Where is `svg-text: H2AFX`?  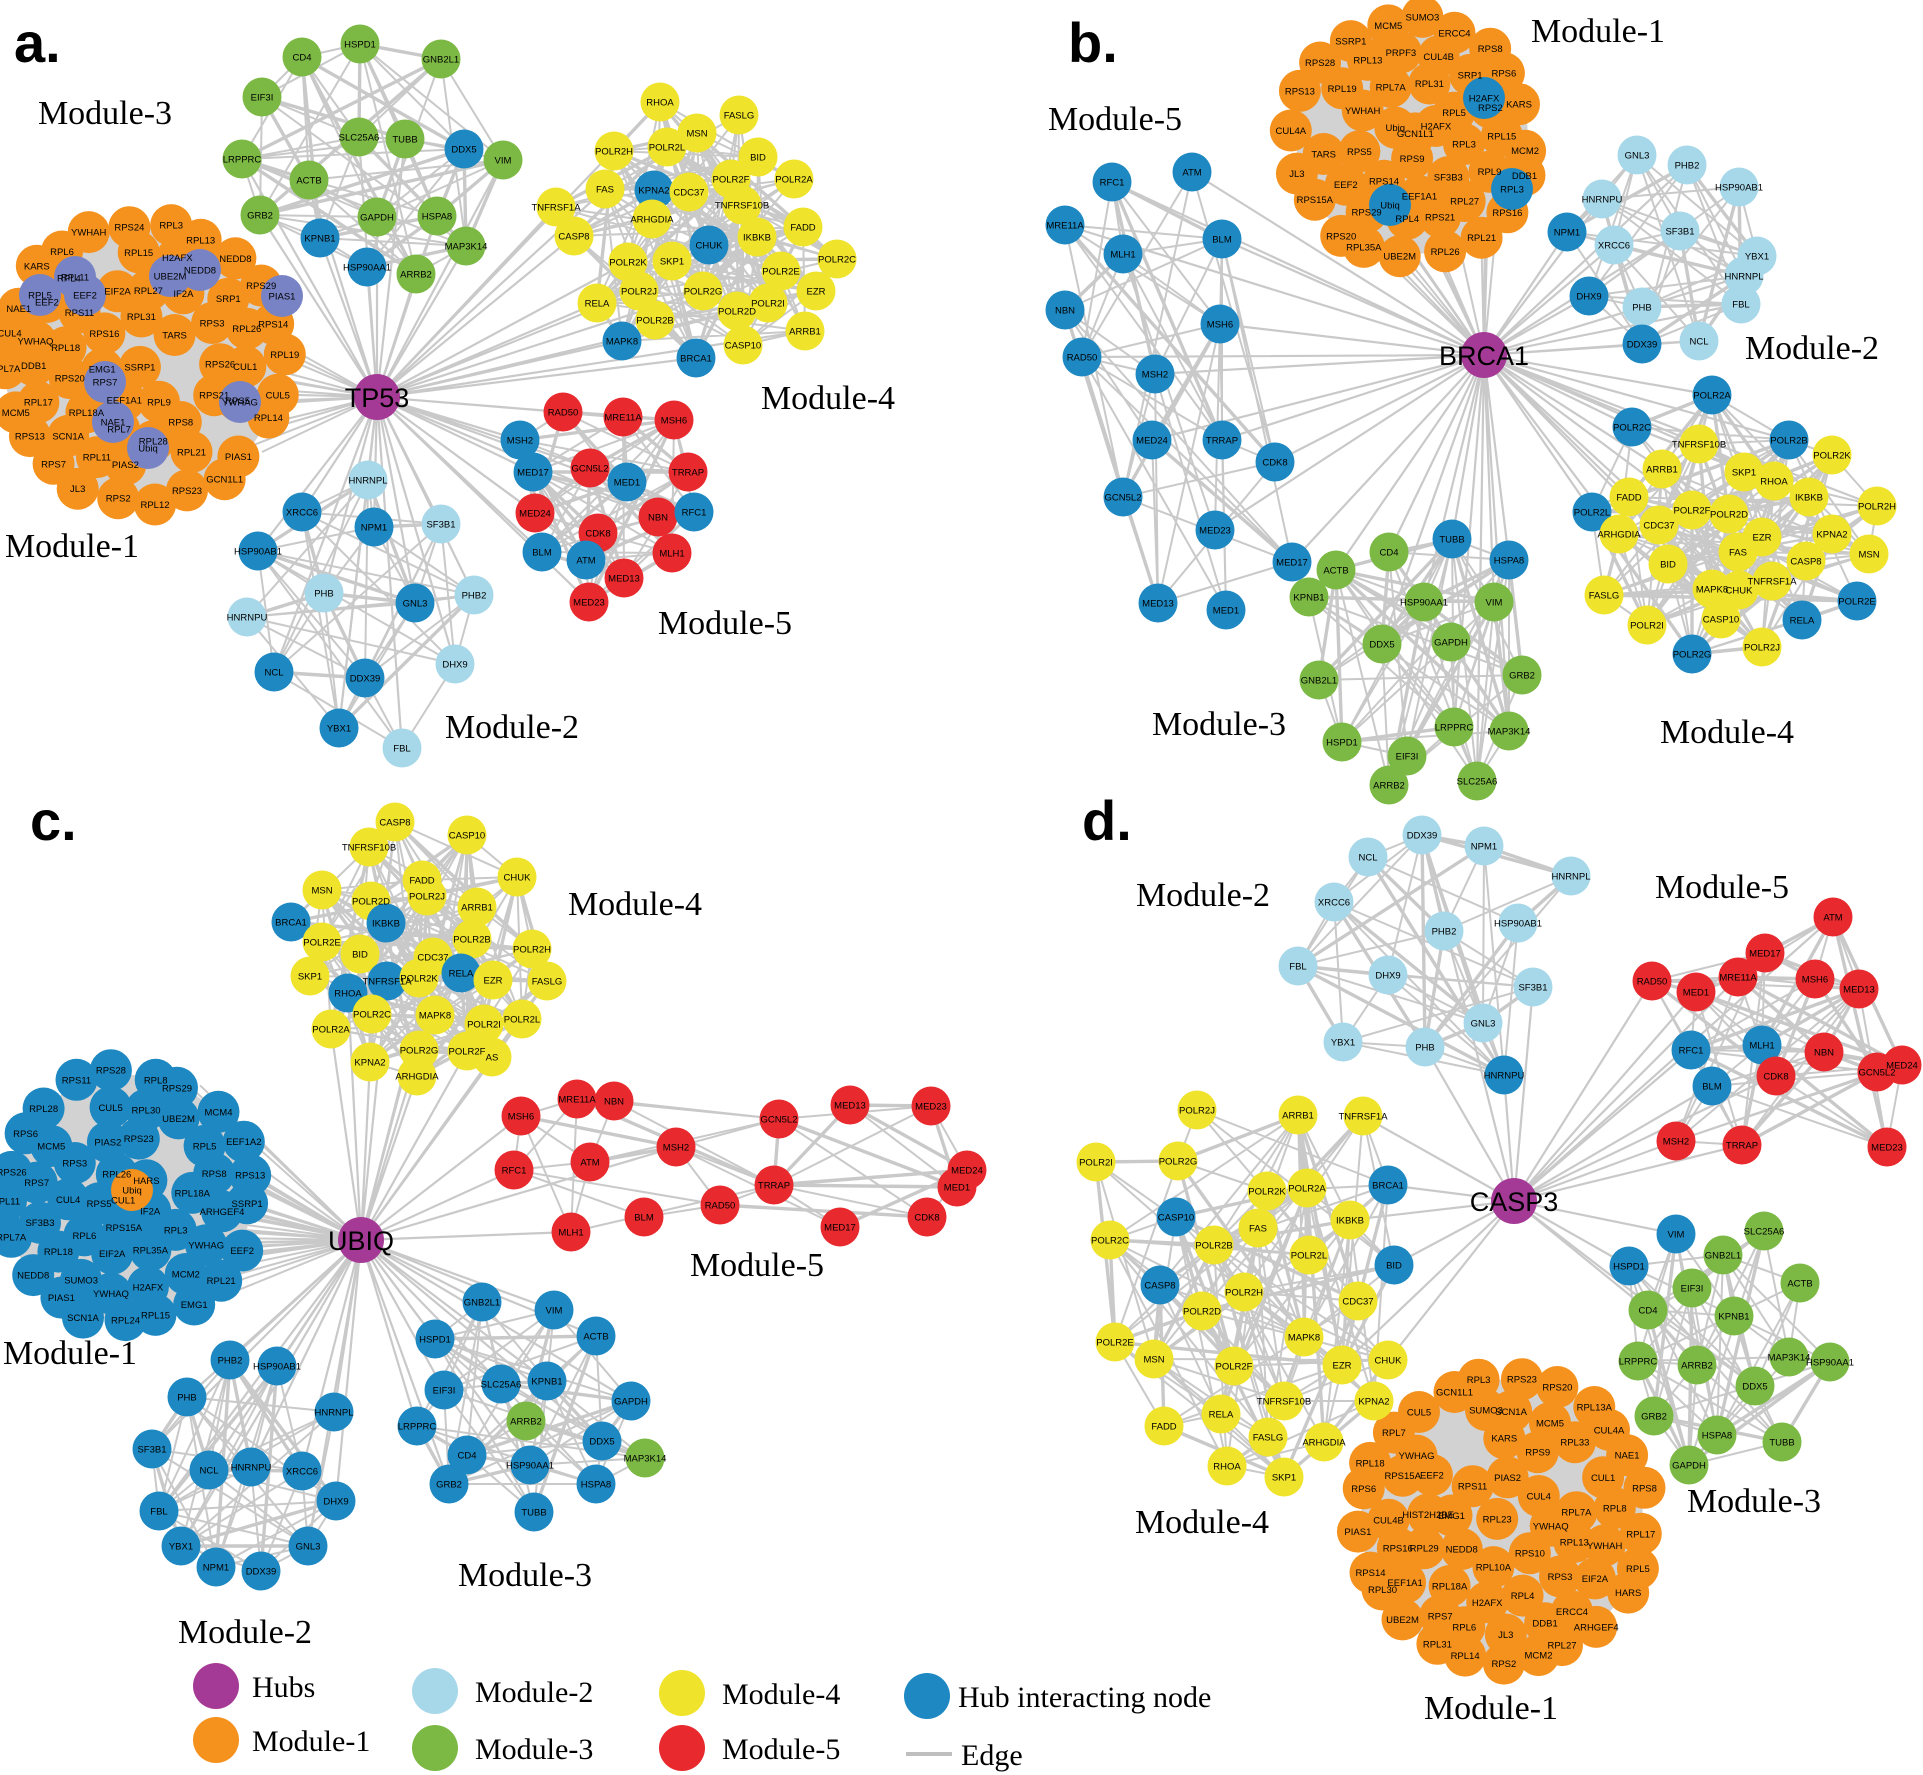 svg-text: H2AFX is located at coordinates (1484, 99).